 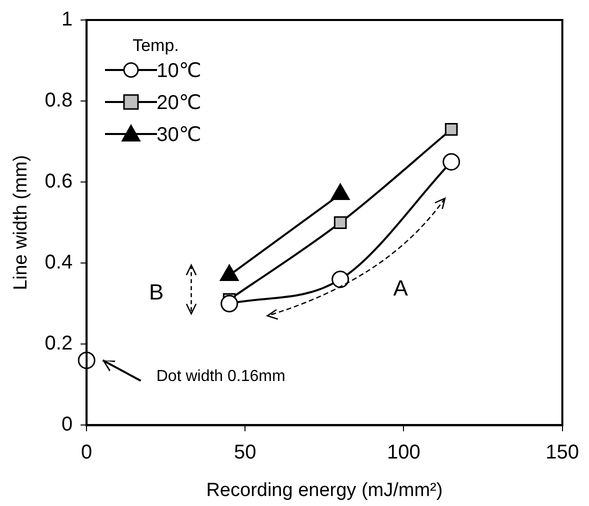 What do you see at coordinates (67, 425) in the screenshot?
I see `y-tick-label: 0` at bounding box center [67, 425].